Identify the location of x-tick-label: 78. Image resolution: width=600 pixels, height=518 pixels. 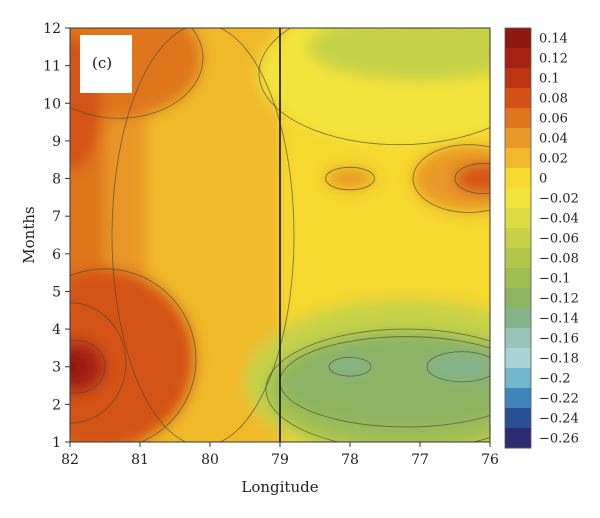
(350, 460).